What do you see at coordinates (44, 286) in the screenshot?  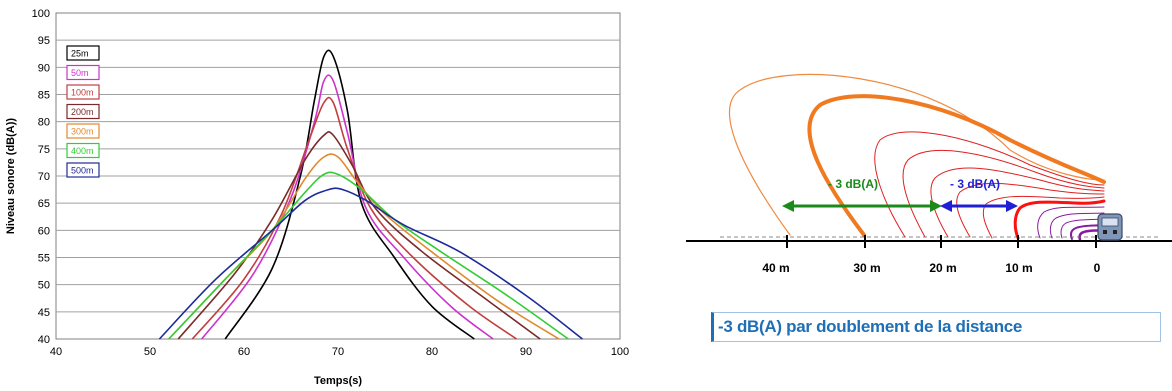 I see `y-tick-label: 50` at bounding box center [44, 286].